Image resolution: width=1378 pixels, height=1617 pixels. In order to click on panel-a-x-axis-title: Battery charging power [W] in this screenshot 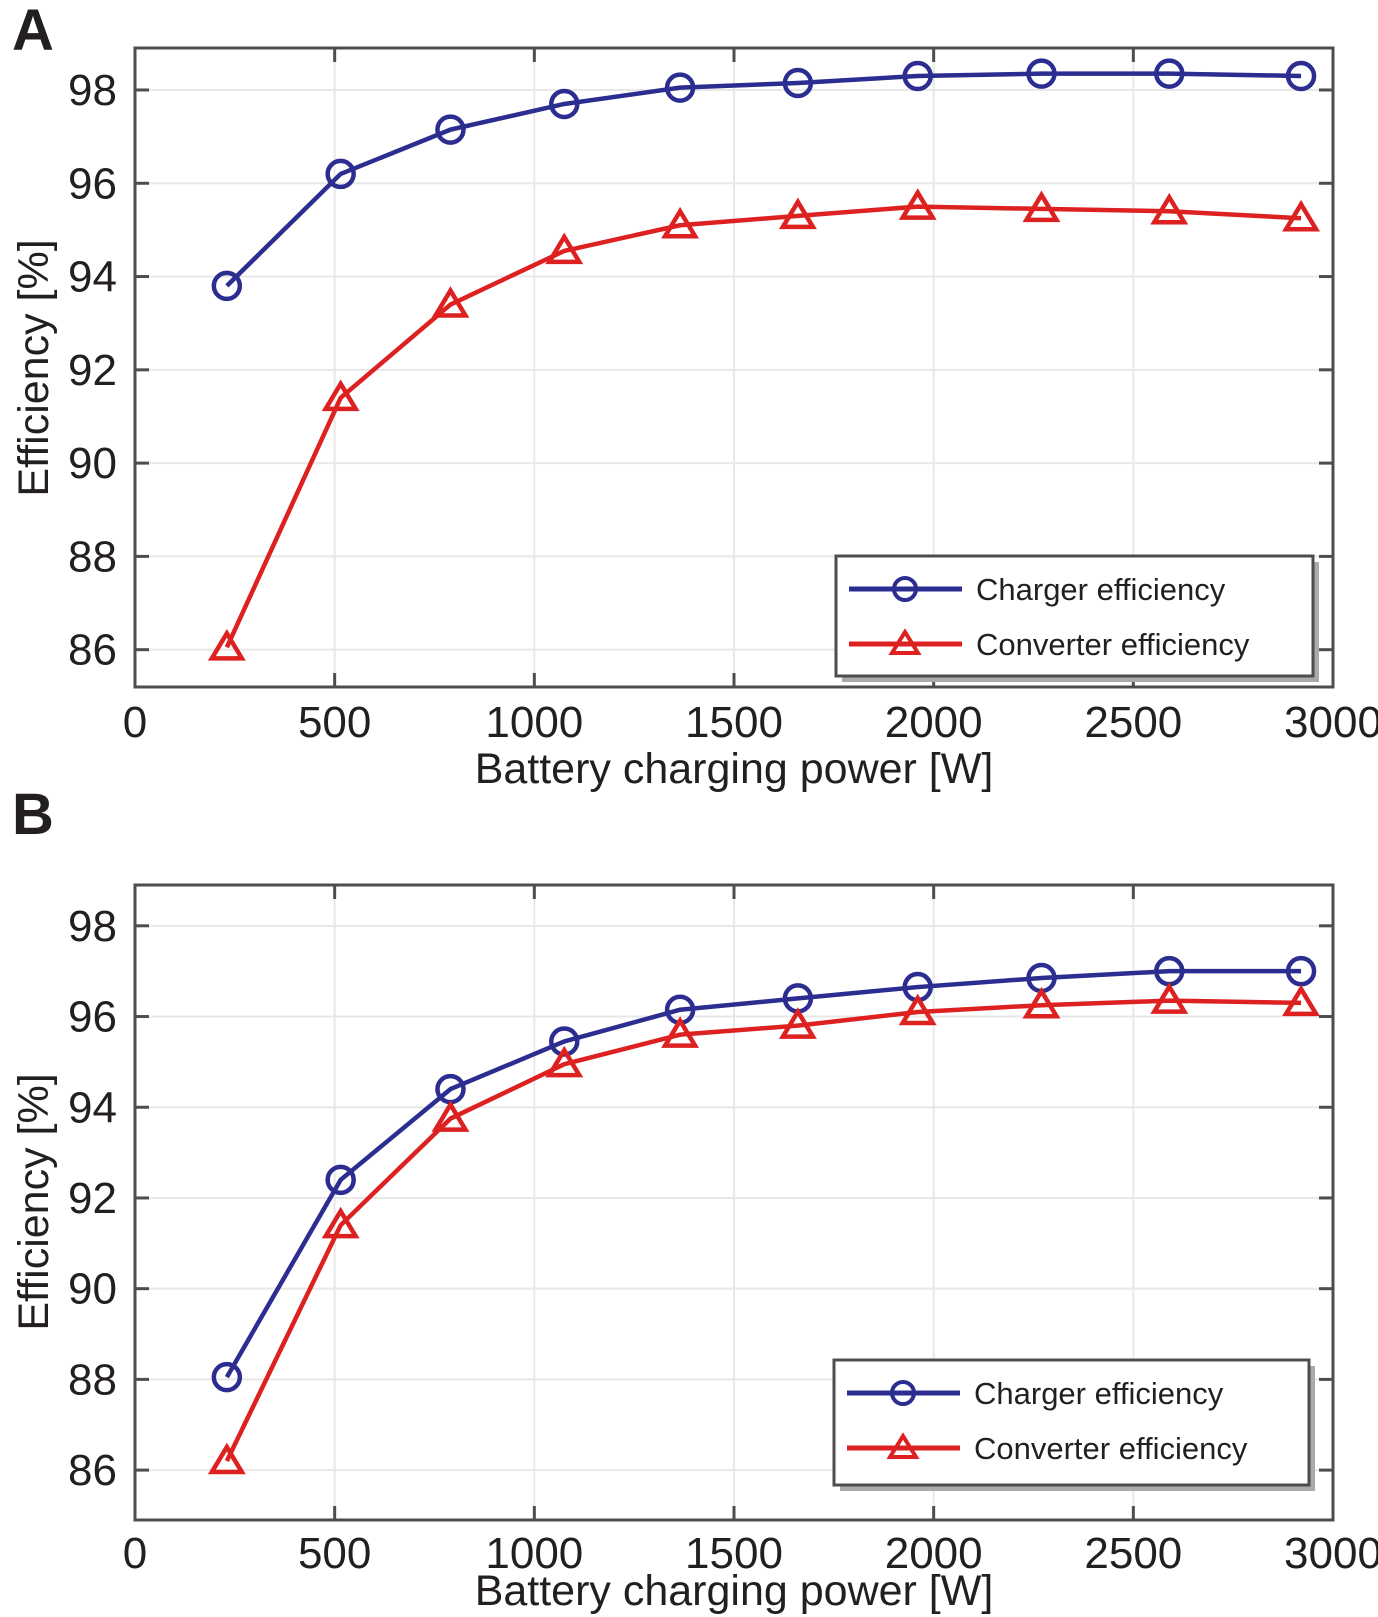, I will do `click(734, 769)`.